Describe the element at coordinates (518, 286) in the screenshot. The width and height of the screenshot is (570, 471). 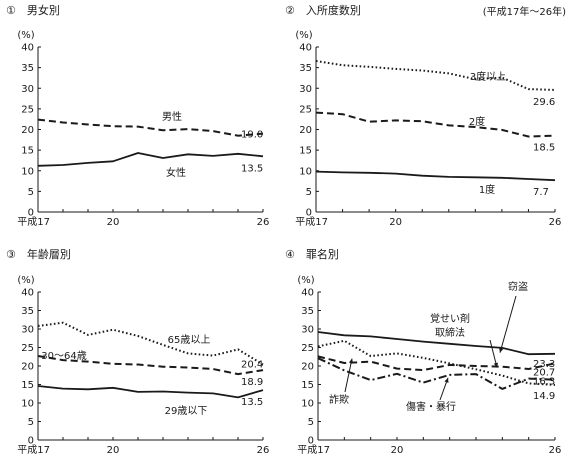
I see `series-name-label: 窃盗` at that location.